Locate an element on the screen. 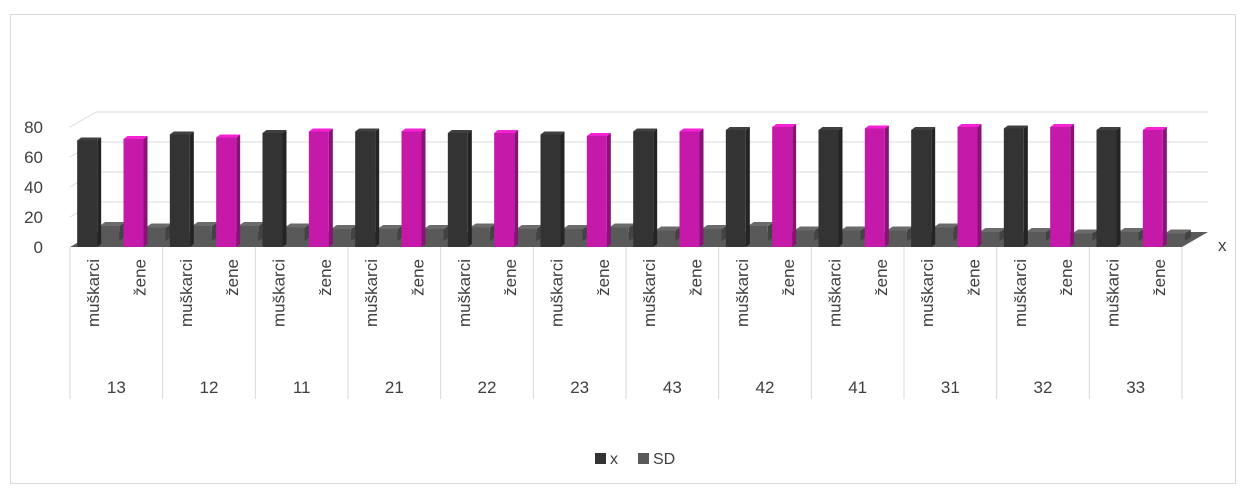 The width and height of the screenshot is (1247, 496). y-tick-label: 40 is located at coordinates (33, 187).